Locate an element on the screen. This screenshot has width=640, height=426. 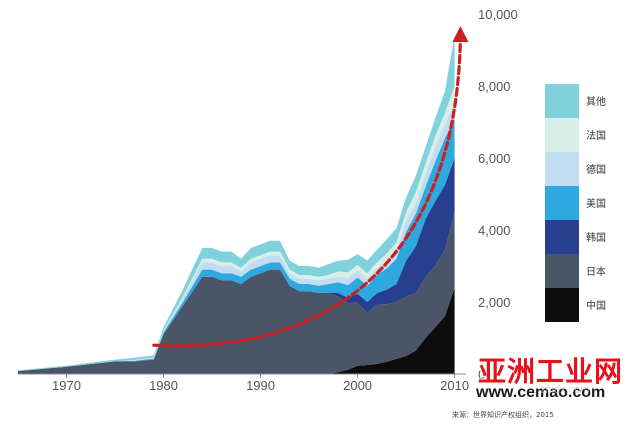
trend-arrowhead is located at coordinates (460, 34).